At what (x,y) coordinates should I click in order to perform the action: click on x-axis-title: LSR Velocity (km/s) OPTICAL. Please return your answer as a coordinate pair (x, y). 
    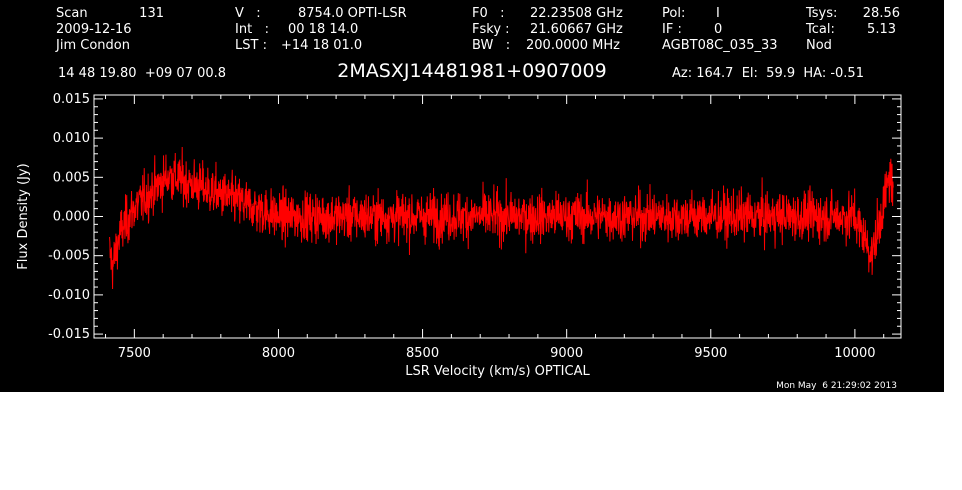
    Looking at the image, I should click on (497, 371).